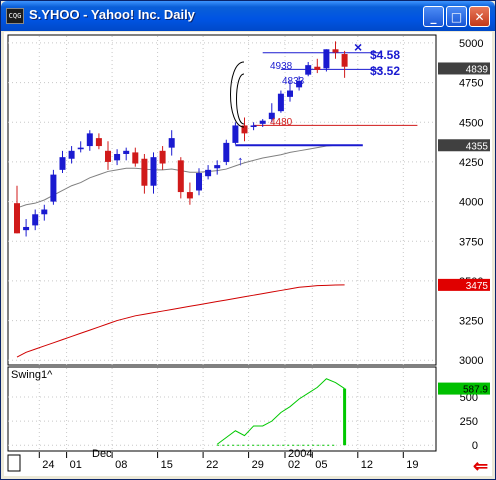 The width and height of the screenshot is (496, 480). I want to click on indicator-flag-box, so click(464, 388).